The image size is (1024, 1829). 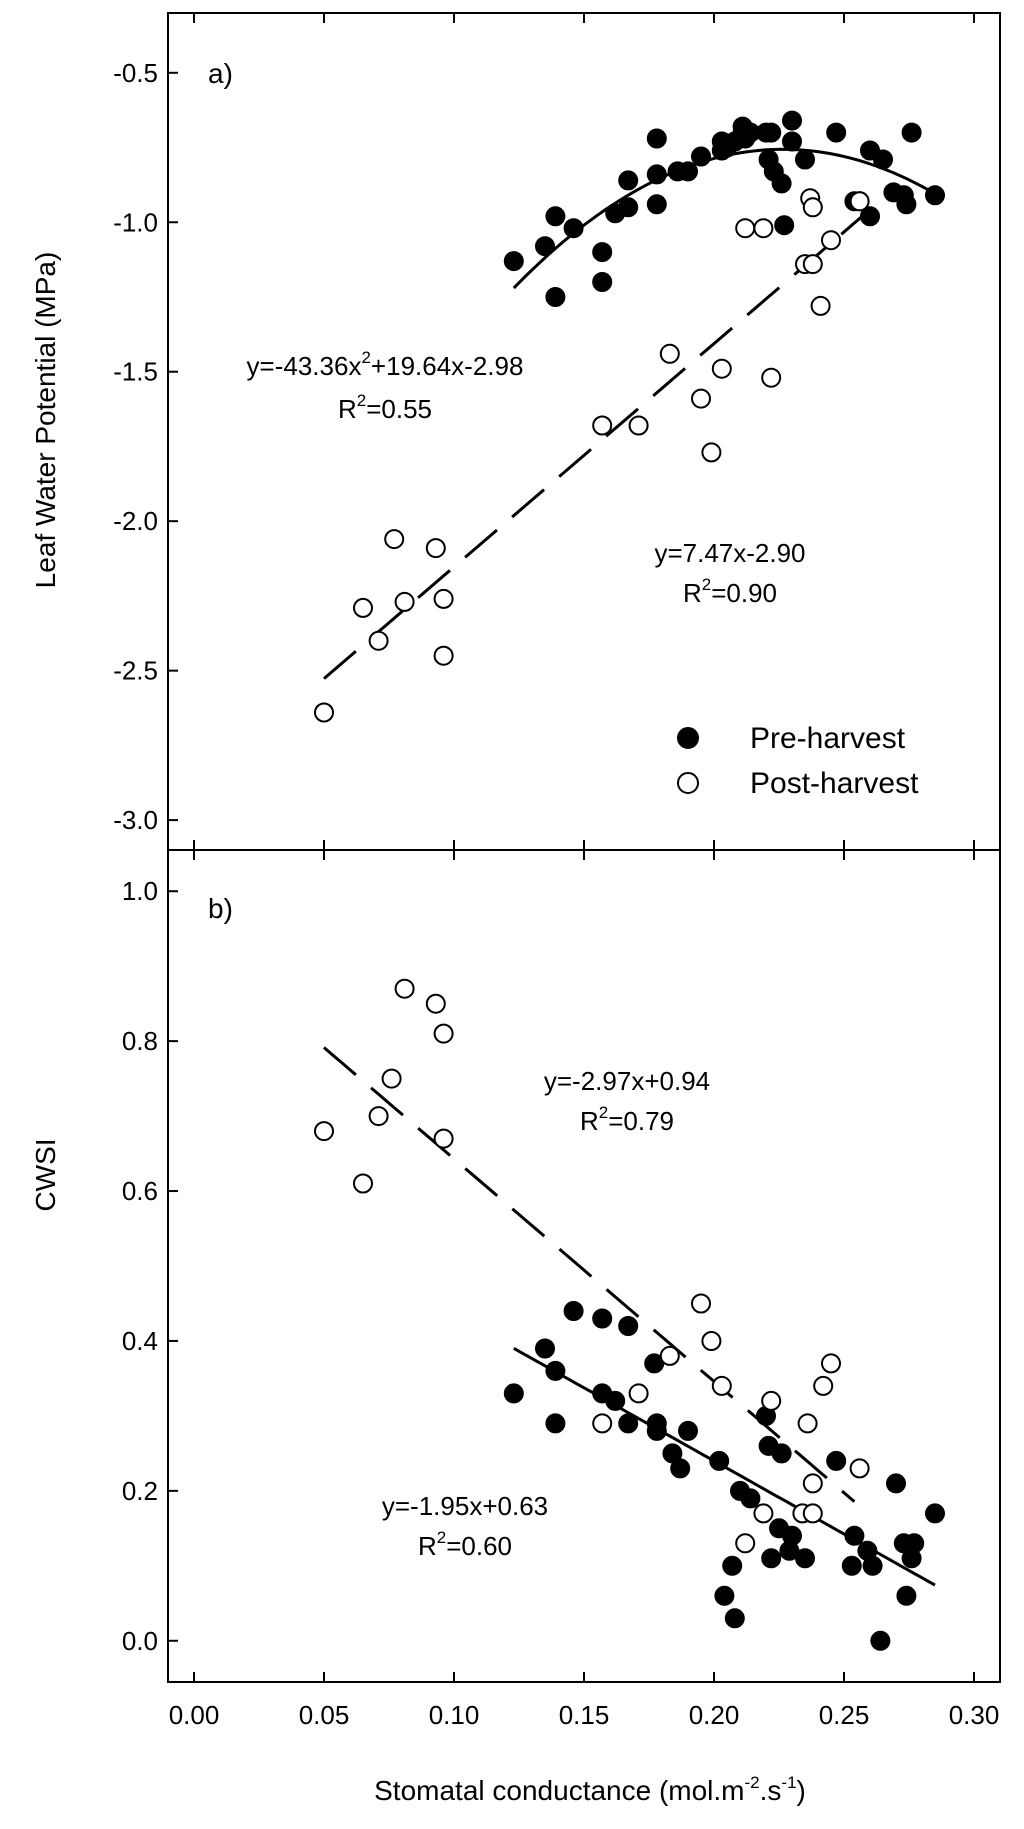 What do you see at coordinates (688, 738) in the screenshot?
I see `legend-marker-pre-harvest` at bounding box center [688, 738].